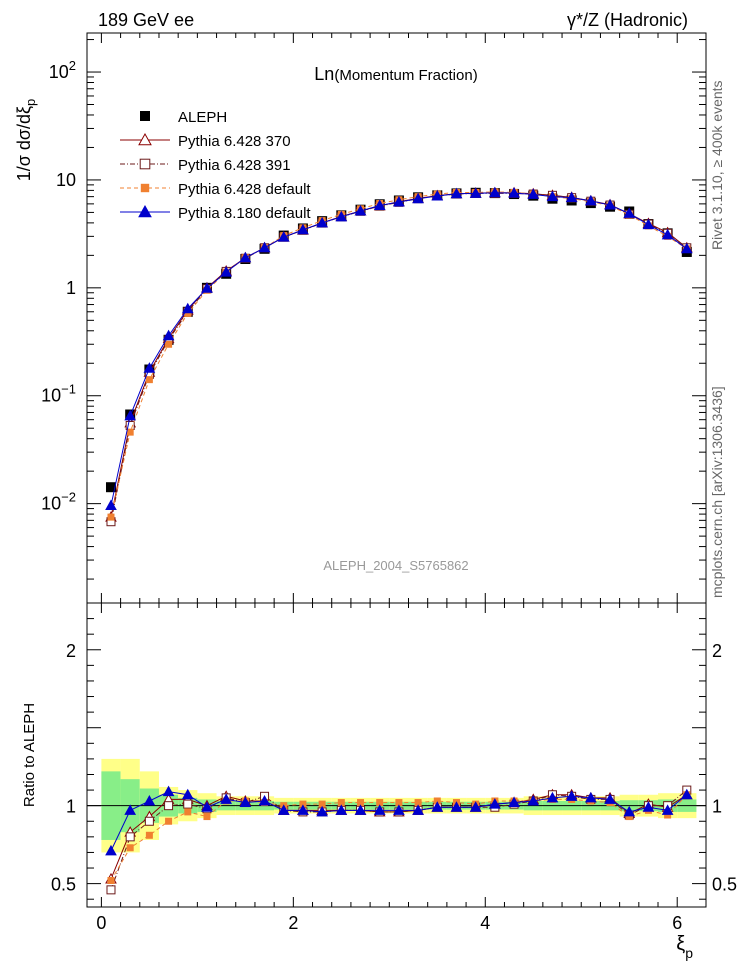  What do you see at coordinates (244, 213) in the screenshot?
I see `legend-label: Pythia 8.180 default` at bounding box center [244, 213].